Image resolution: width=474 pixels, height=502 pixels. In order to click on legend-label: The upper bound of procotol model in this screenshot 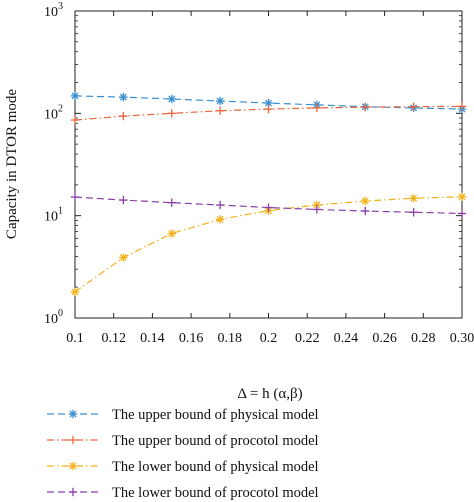, I will do `click(215, 441)`.